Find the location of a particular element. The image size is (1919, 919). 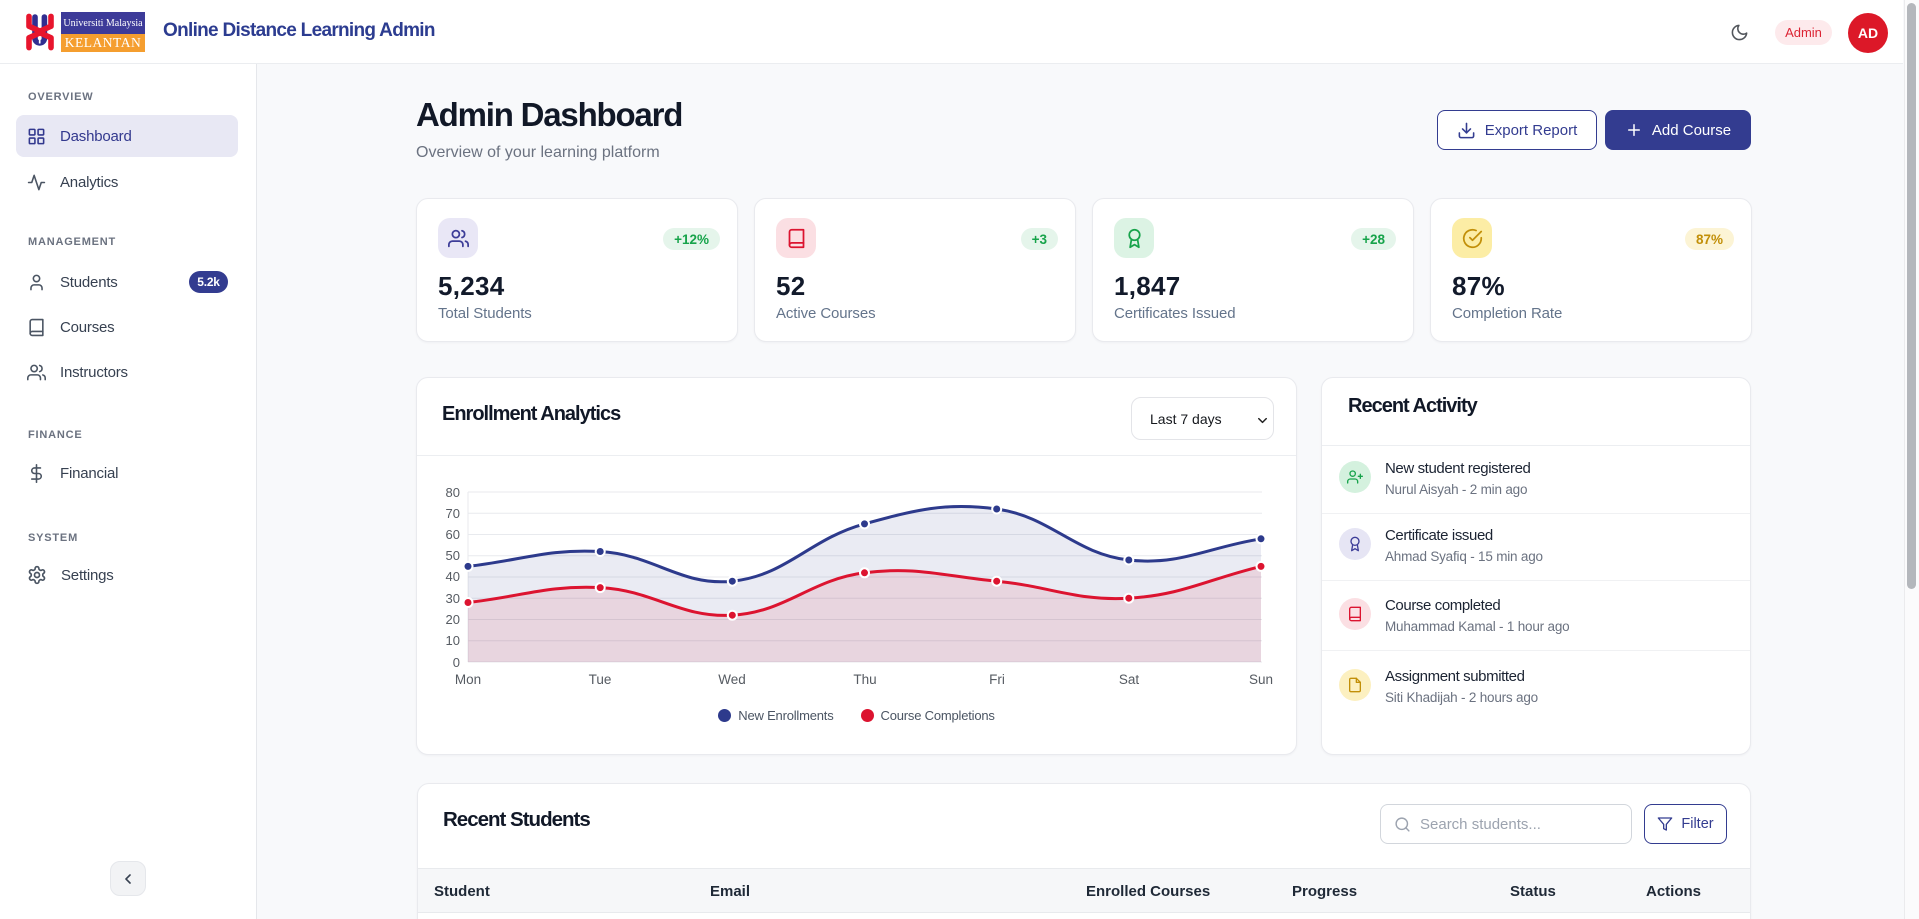

svg-text: 60 is located at coordinates (453, 534).